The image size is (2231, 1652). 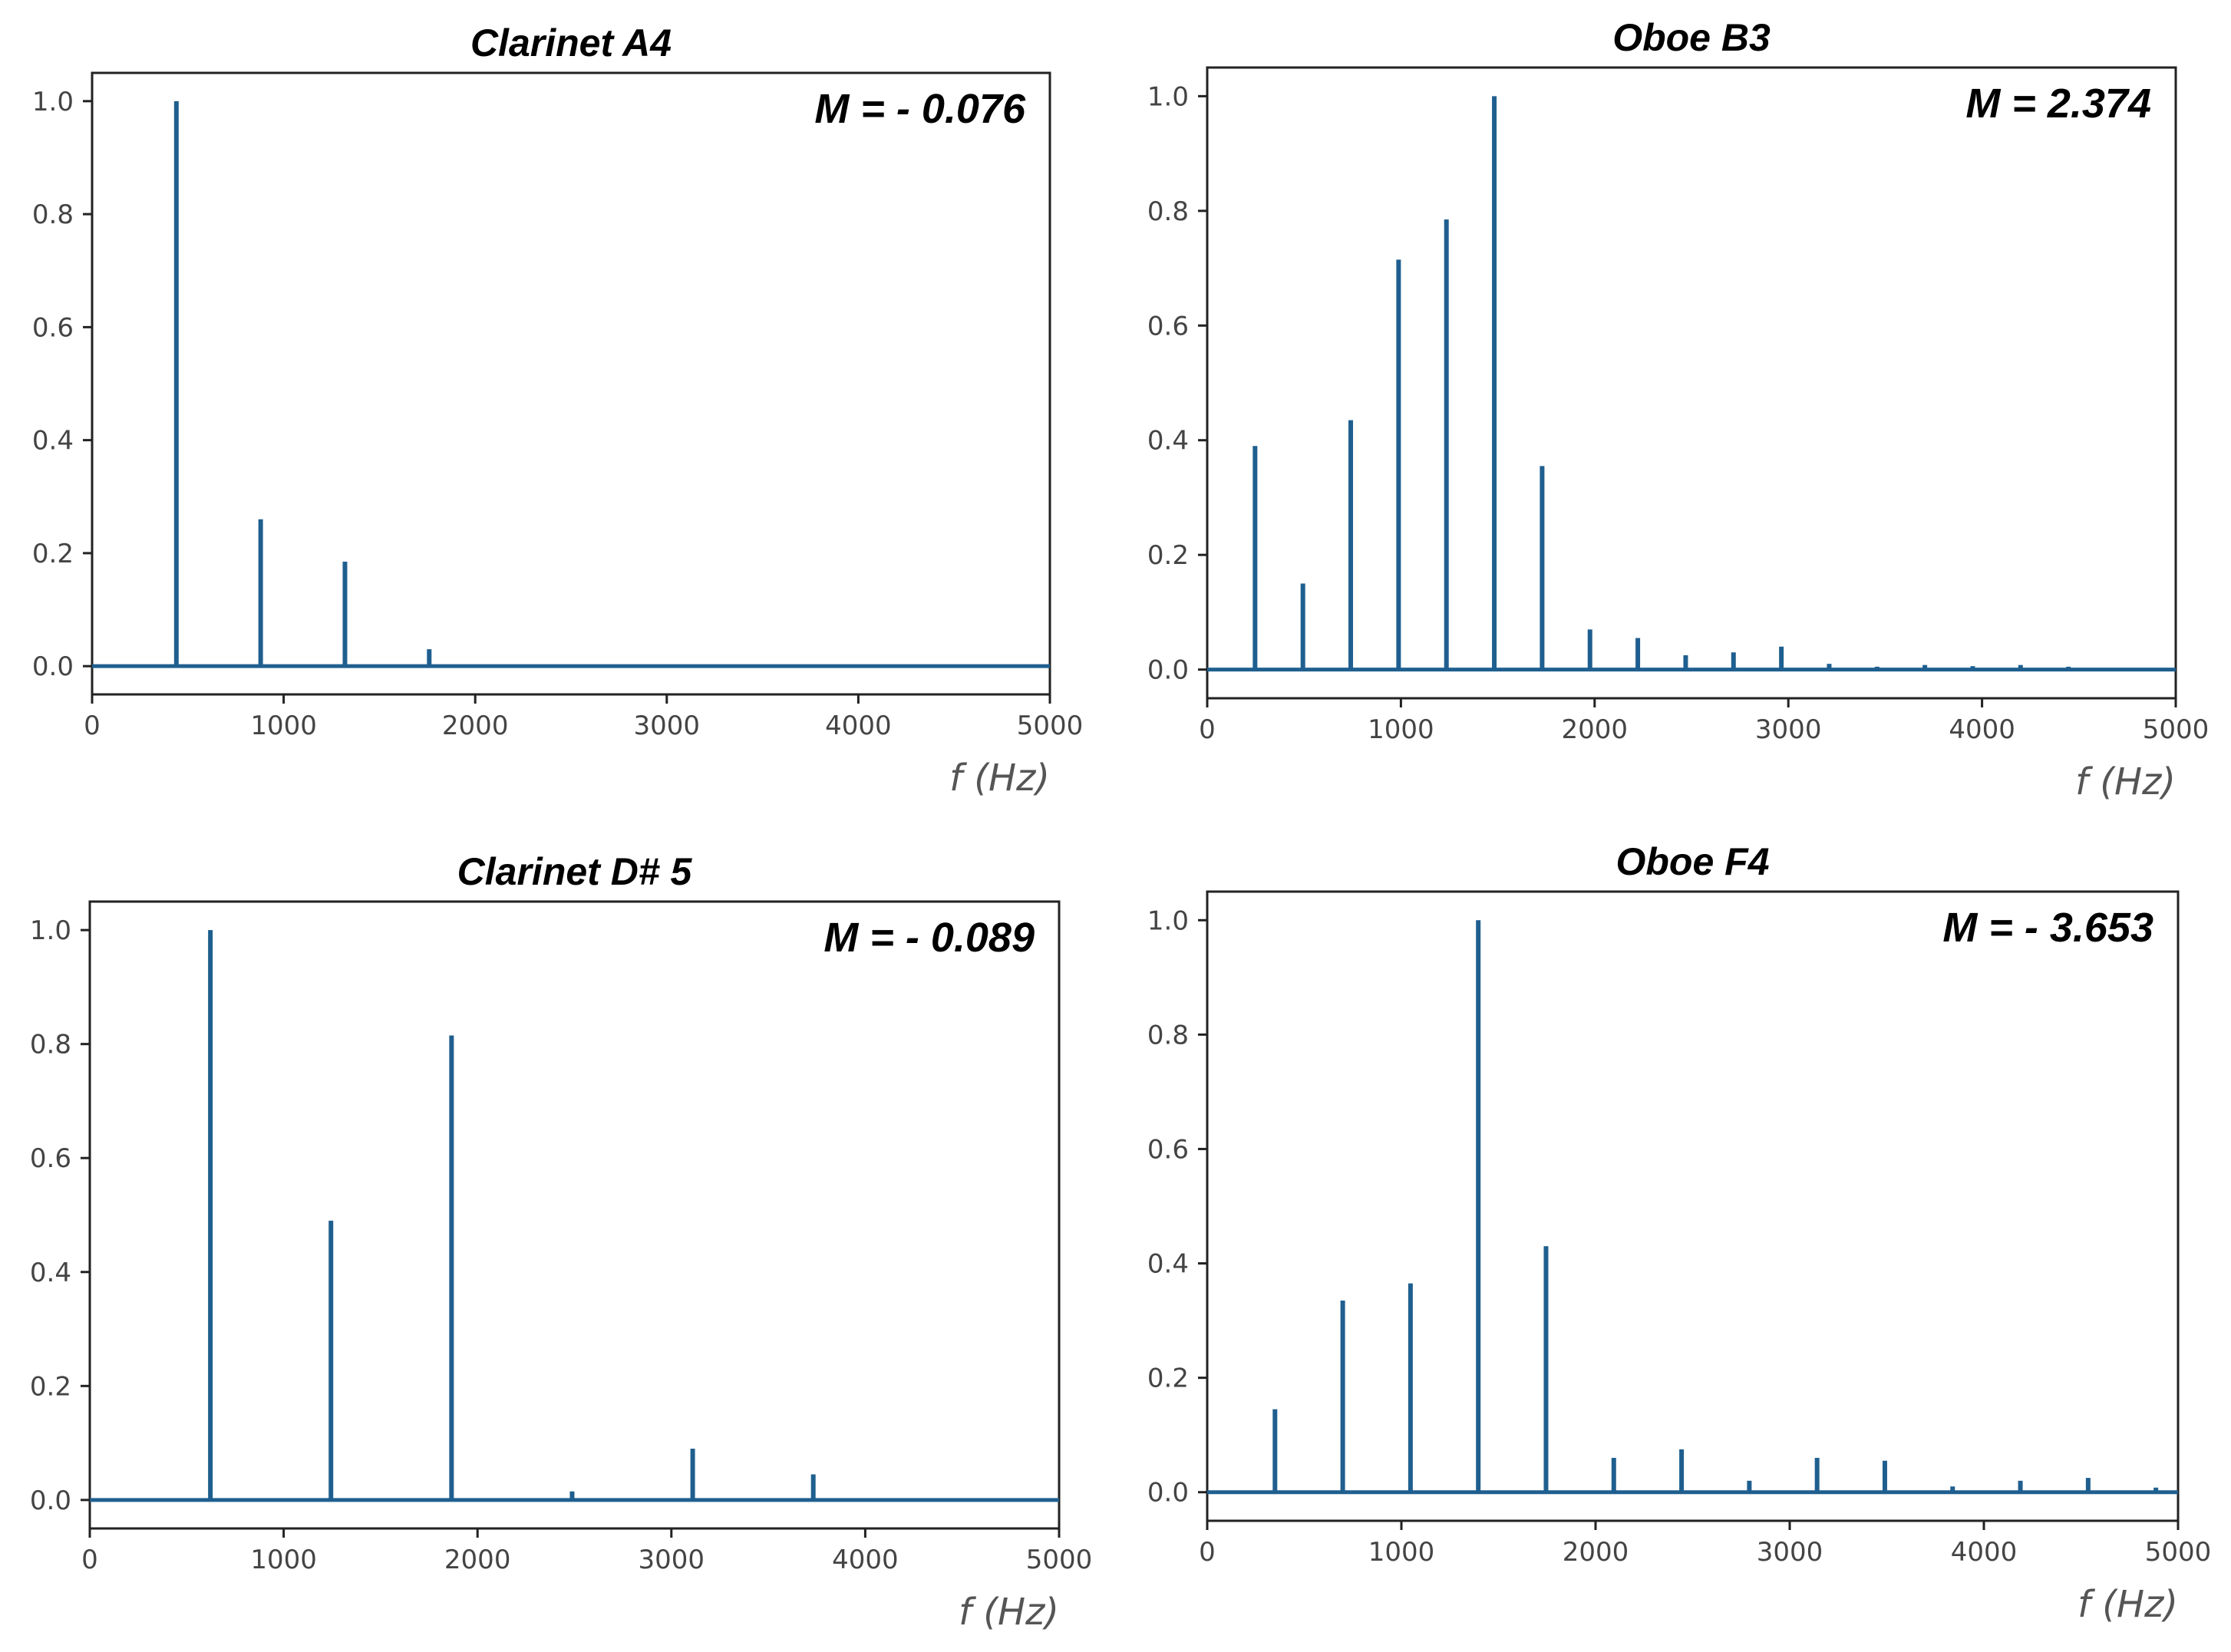 What do you see at coordinates (1691, 37) in the screenshot?
I see `chart-title: Oboe B3` at bounding box center [1691, 37].